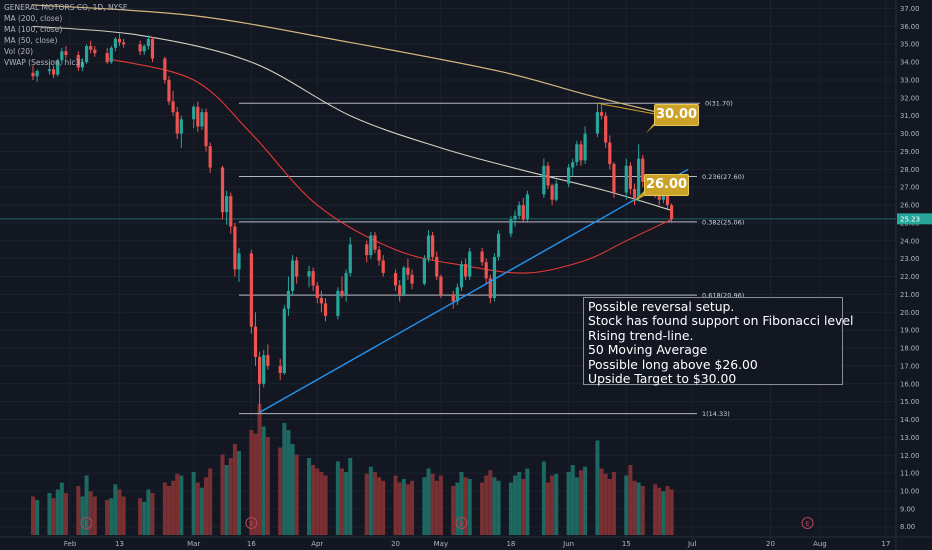  I want to click on indicator-ma100: MA (100, close), so click(33, 29).